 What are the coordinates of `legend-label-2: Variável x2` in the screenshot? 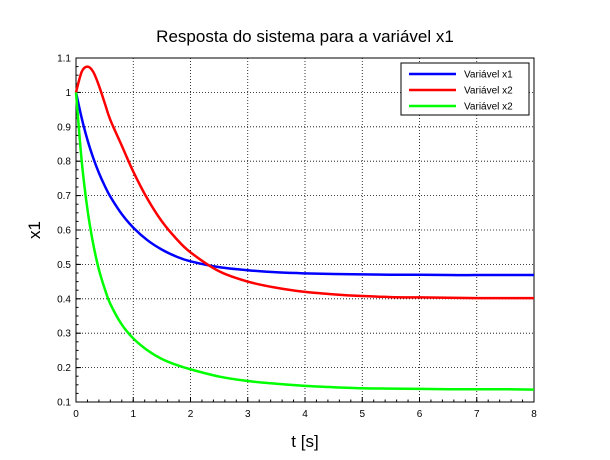 It's located at (488, 91).